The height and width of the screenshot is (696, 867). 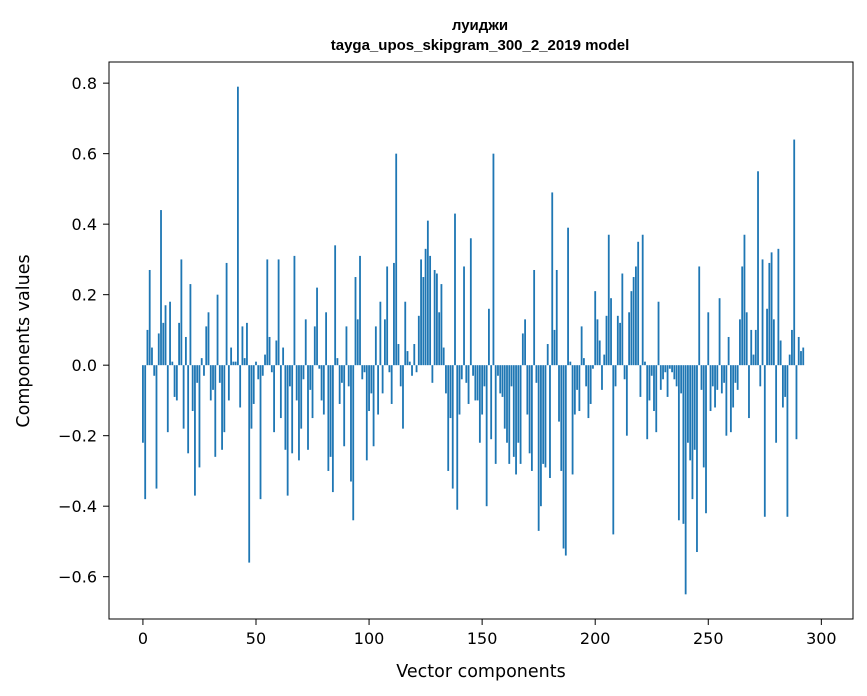 I want to click on x-tick-label: 200, so click(x=595, y=638).